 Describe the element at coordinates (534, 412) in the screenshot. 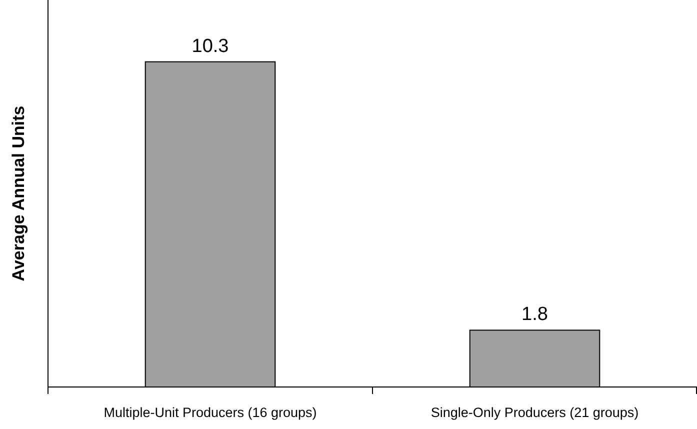

I see `x-tick-label: Single-Only Producers (21 groups)` at that location.